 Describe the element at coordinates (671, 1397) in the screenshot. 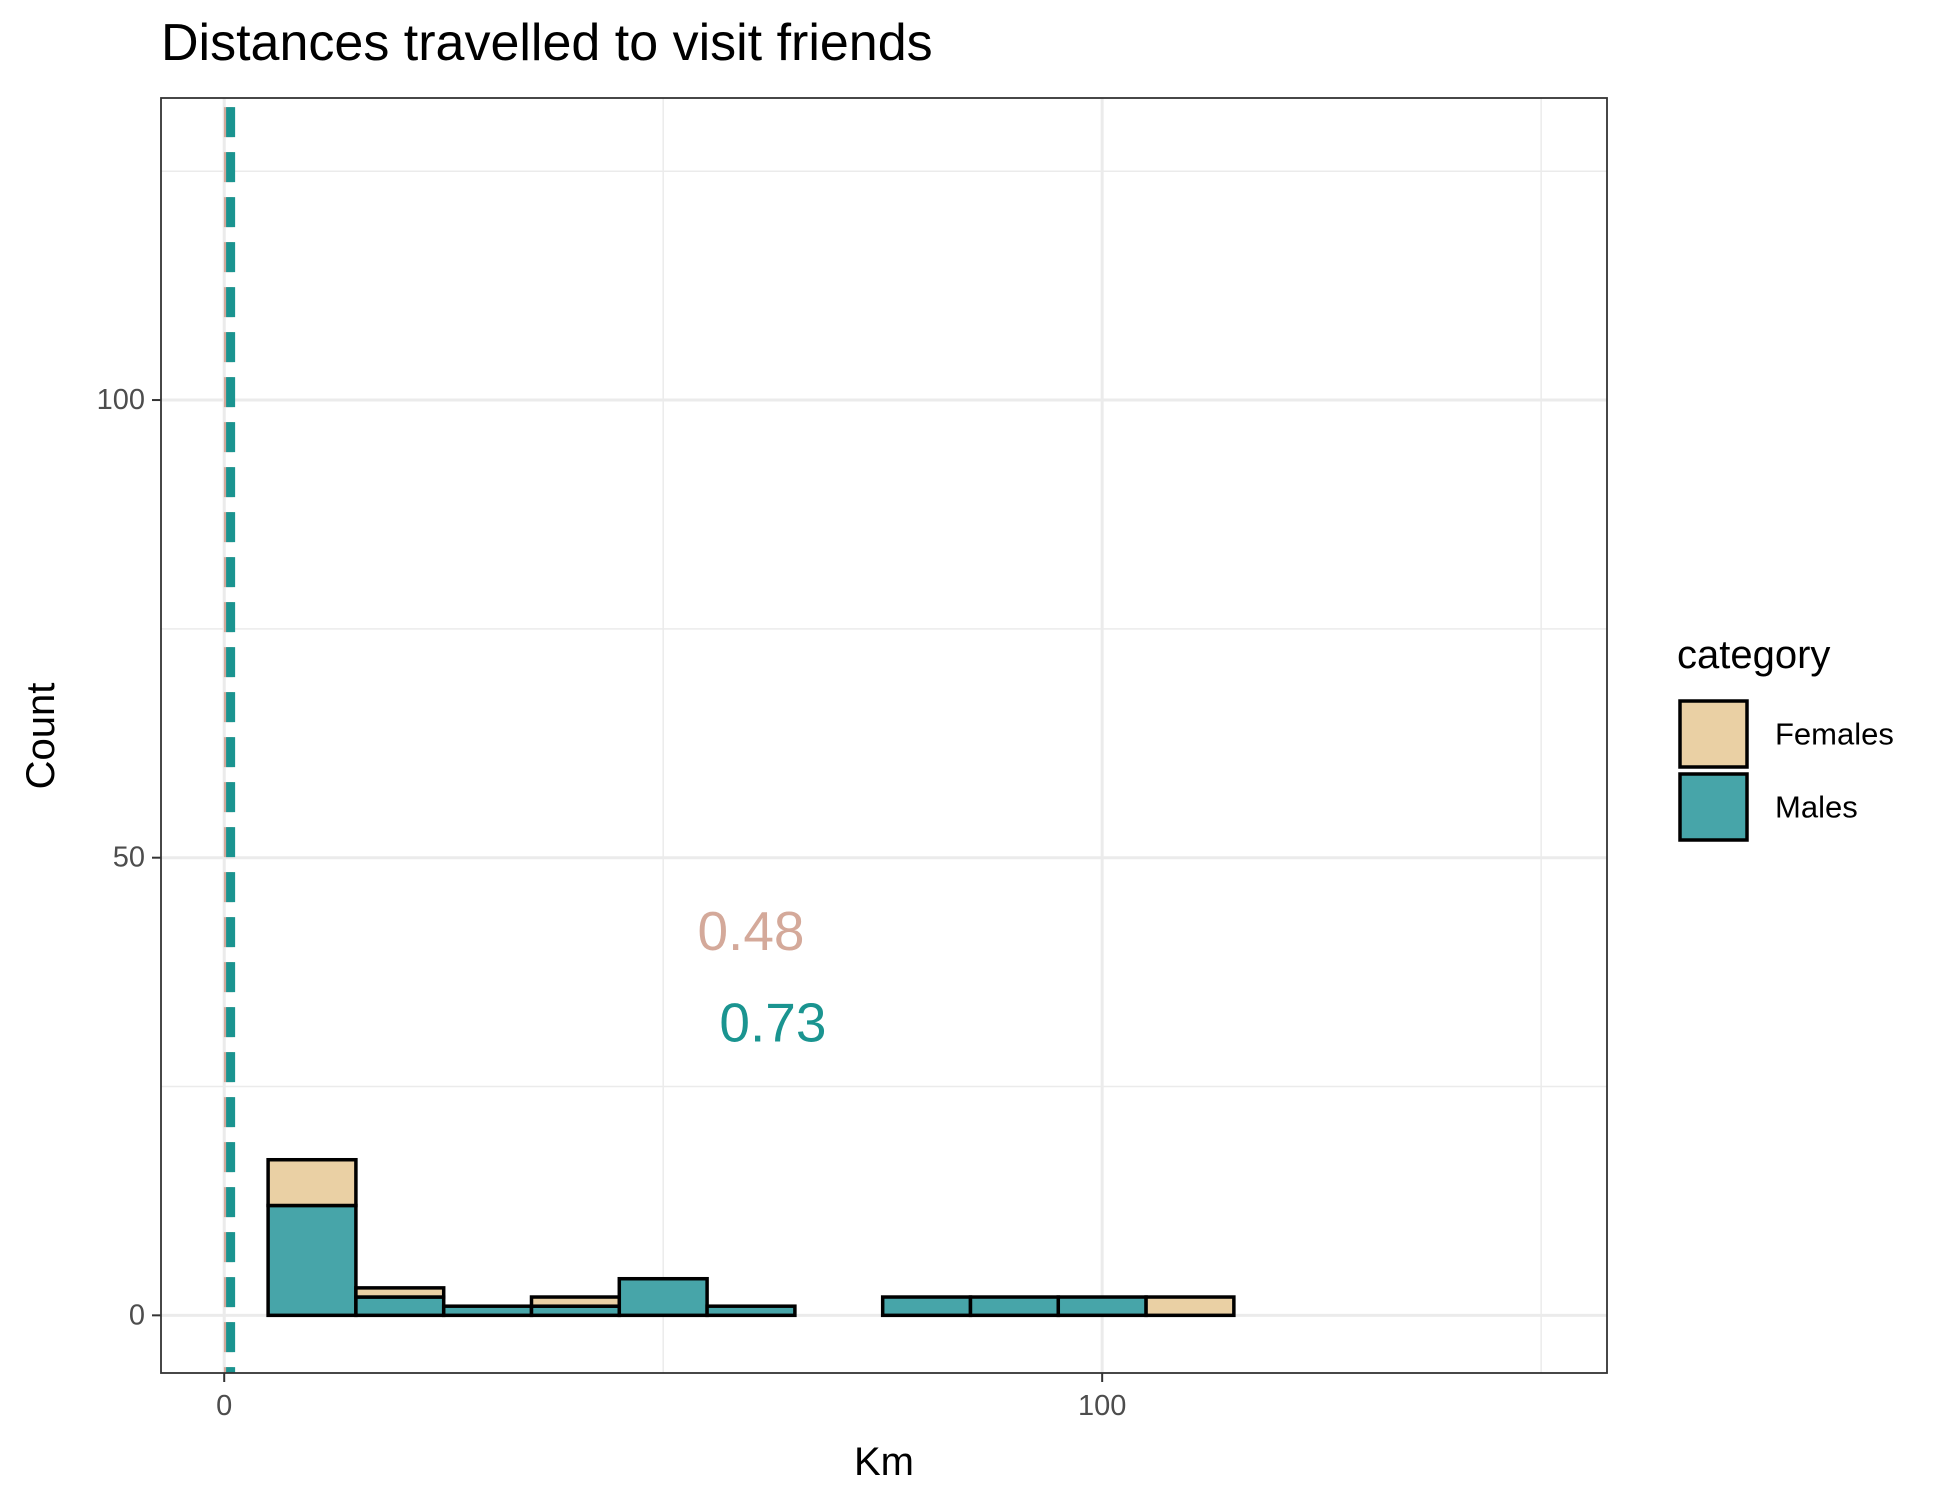

I see `x-axis: 0 100` at that location.